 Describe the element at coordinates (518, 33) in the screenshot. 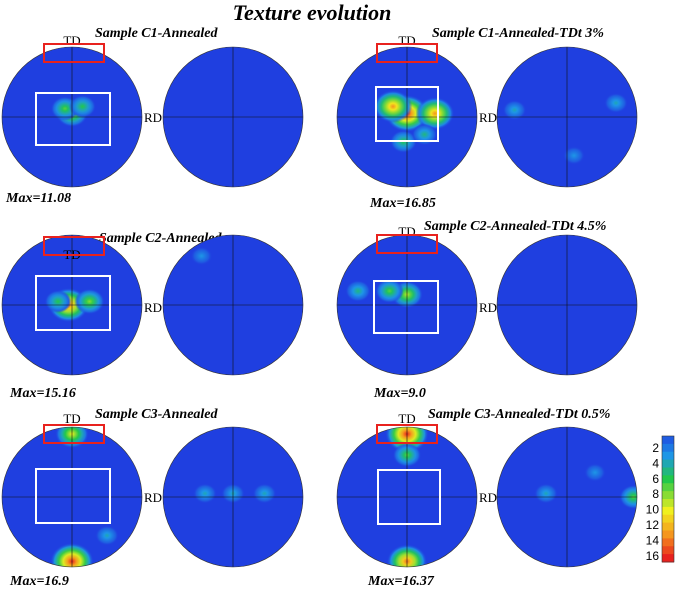

I see `panel-title: Sample C1-Annealed-TDt 3%` at that location.